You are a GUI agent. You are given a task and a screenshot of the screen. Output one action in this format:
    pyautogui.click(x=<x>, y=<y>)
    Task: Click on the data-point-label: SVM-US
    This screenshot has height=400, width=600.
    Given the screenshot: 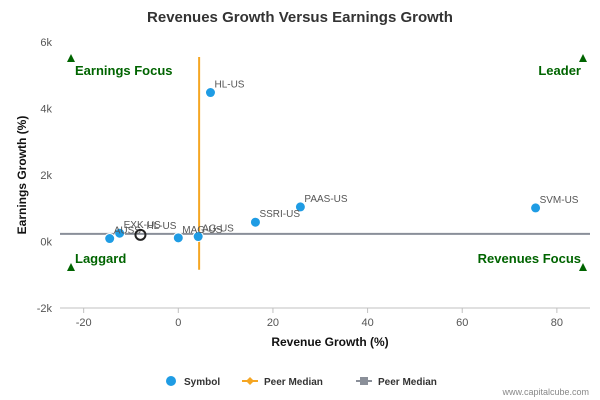 What is the action you would take?
    pyautogui.click(x=559, y=200)
    